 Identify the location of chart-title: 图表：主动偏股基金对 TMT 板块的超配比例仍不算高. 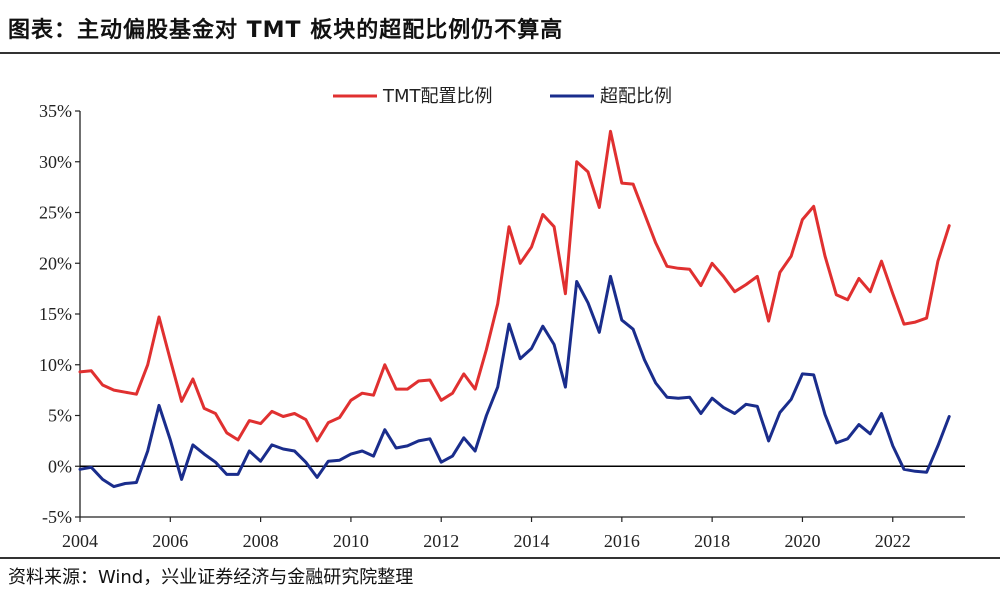
(286, 30).